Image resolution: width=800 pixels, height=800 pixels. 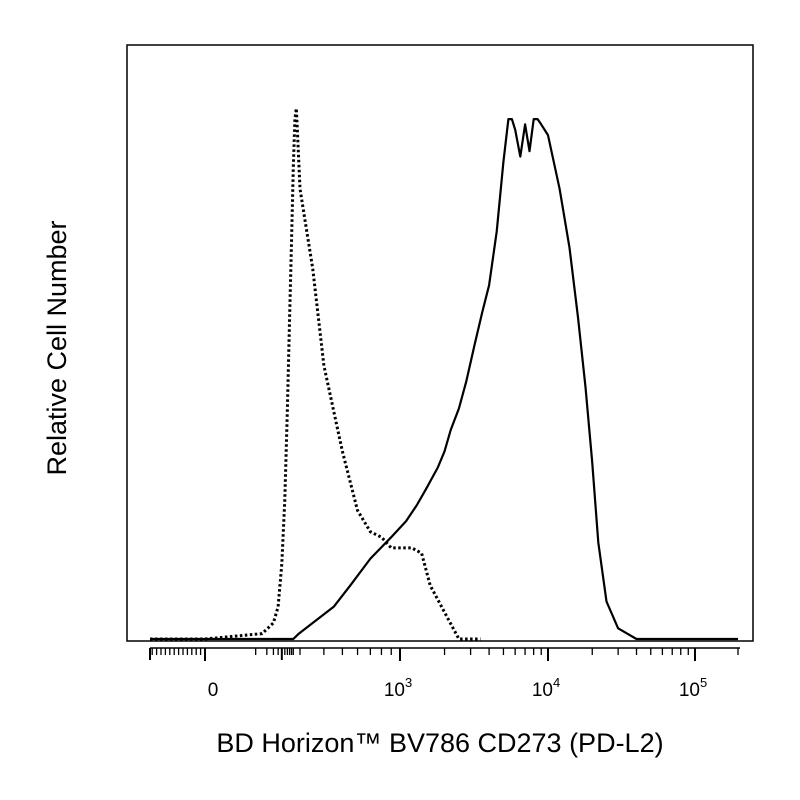 I want to click on y-axis-label: Relative Cell Number, so click(x=57, y=347).